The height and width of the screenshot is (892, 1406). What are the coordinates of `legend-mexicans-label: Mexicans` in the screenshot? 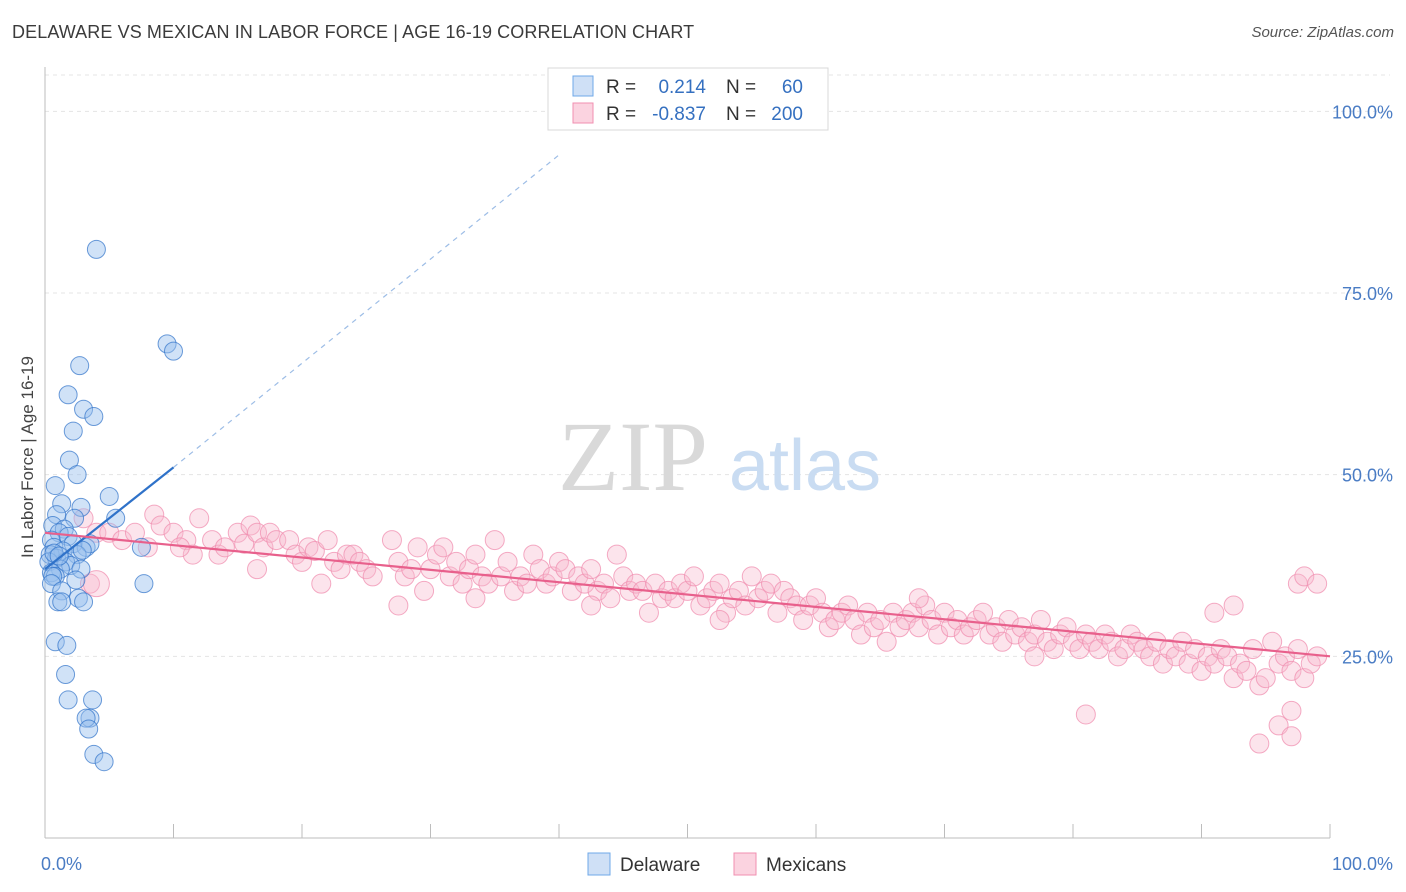 It's located at (806, 865).